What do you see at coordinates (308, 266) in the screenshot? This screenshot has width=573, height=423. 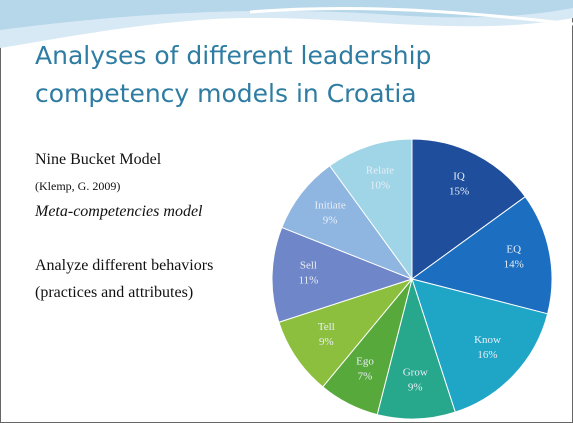 I see `slice-label: Sell` at bounding box center [308, 266].